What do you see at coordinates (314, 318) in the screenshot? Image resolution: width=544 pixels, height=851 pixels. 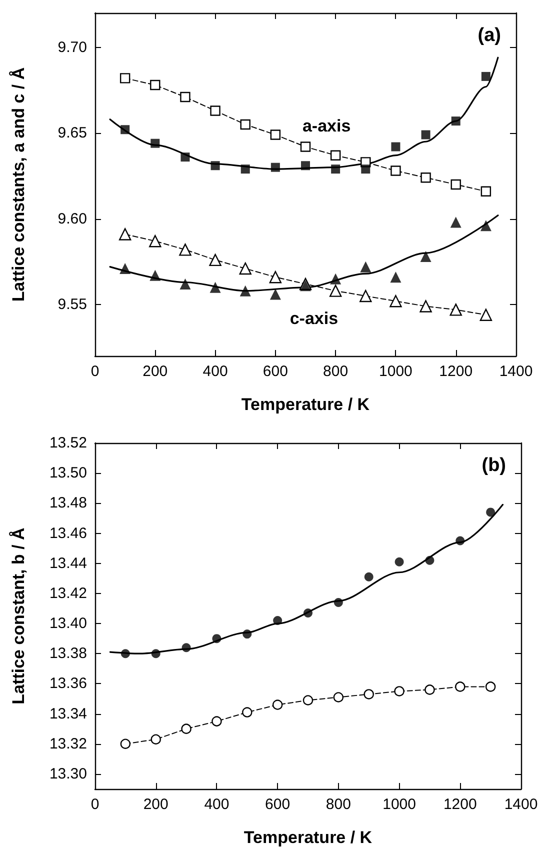 I see `annotation: c-axis` at bounding box center [314, 318].